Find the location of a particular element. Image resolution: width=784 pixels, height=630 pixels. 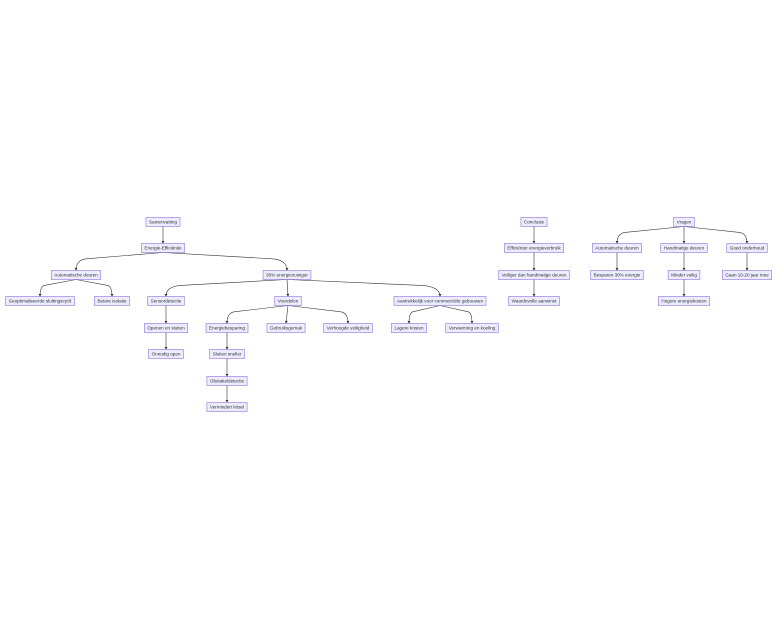

node-bi: Betere isolatie is located at coordinates (112, 301).